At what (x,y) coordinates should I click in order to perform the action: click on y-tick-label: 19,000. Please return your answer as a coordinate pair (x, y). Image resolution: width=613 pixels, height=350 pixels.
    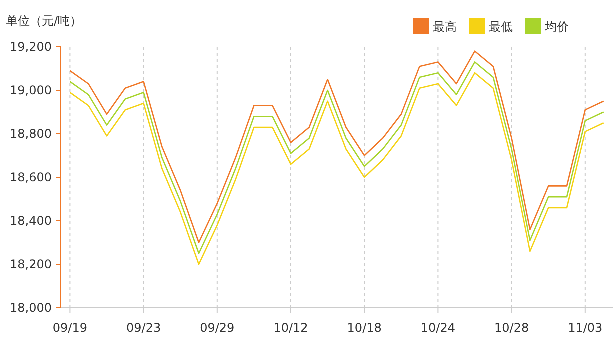
    Looking at the image, I should click on (31, 91).